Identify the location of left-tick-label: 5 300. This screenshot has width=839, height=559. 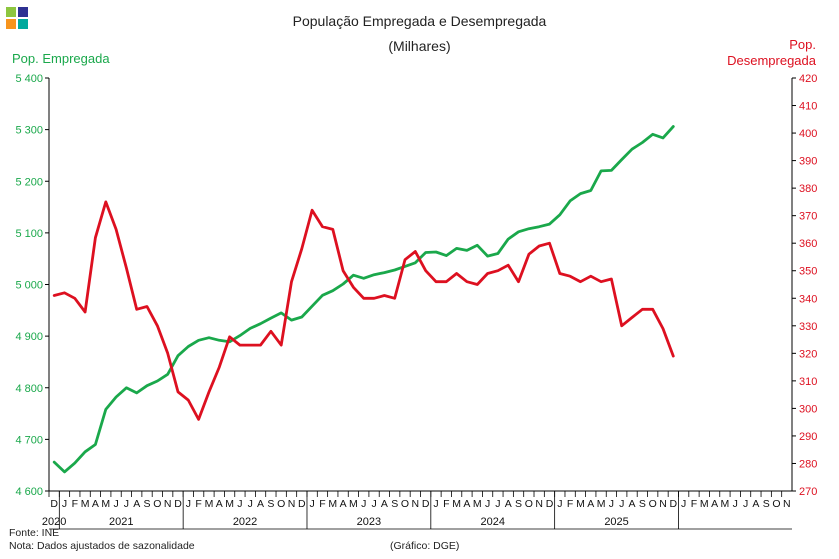
(29, 131).